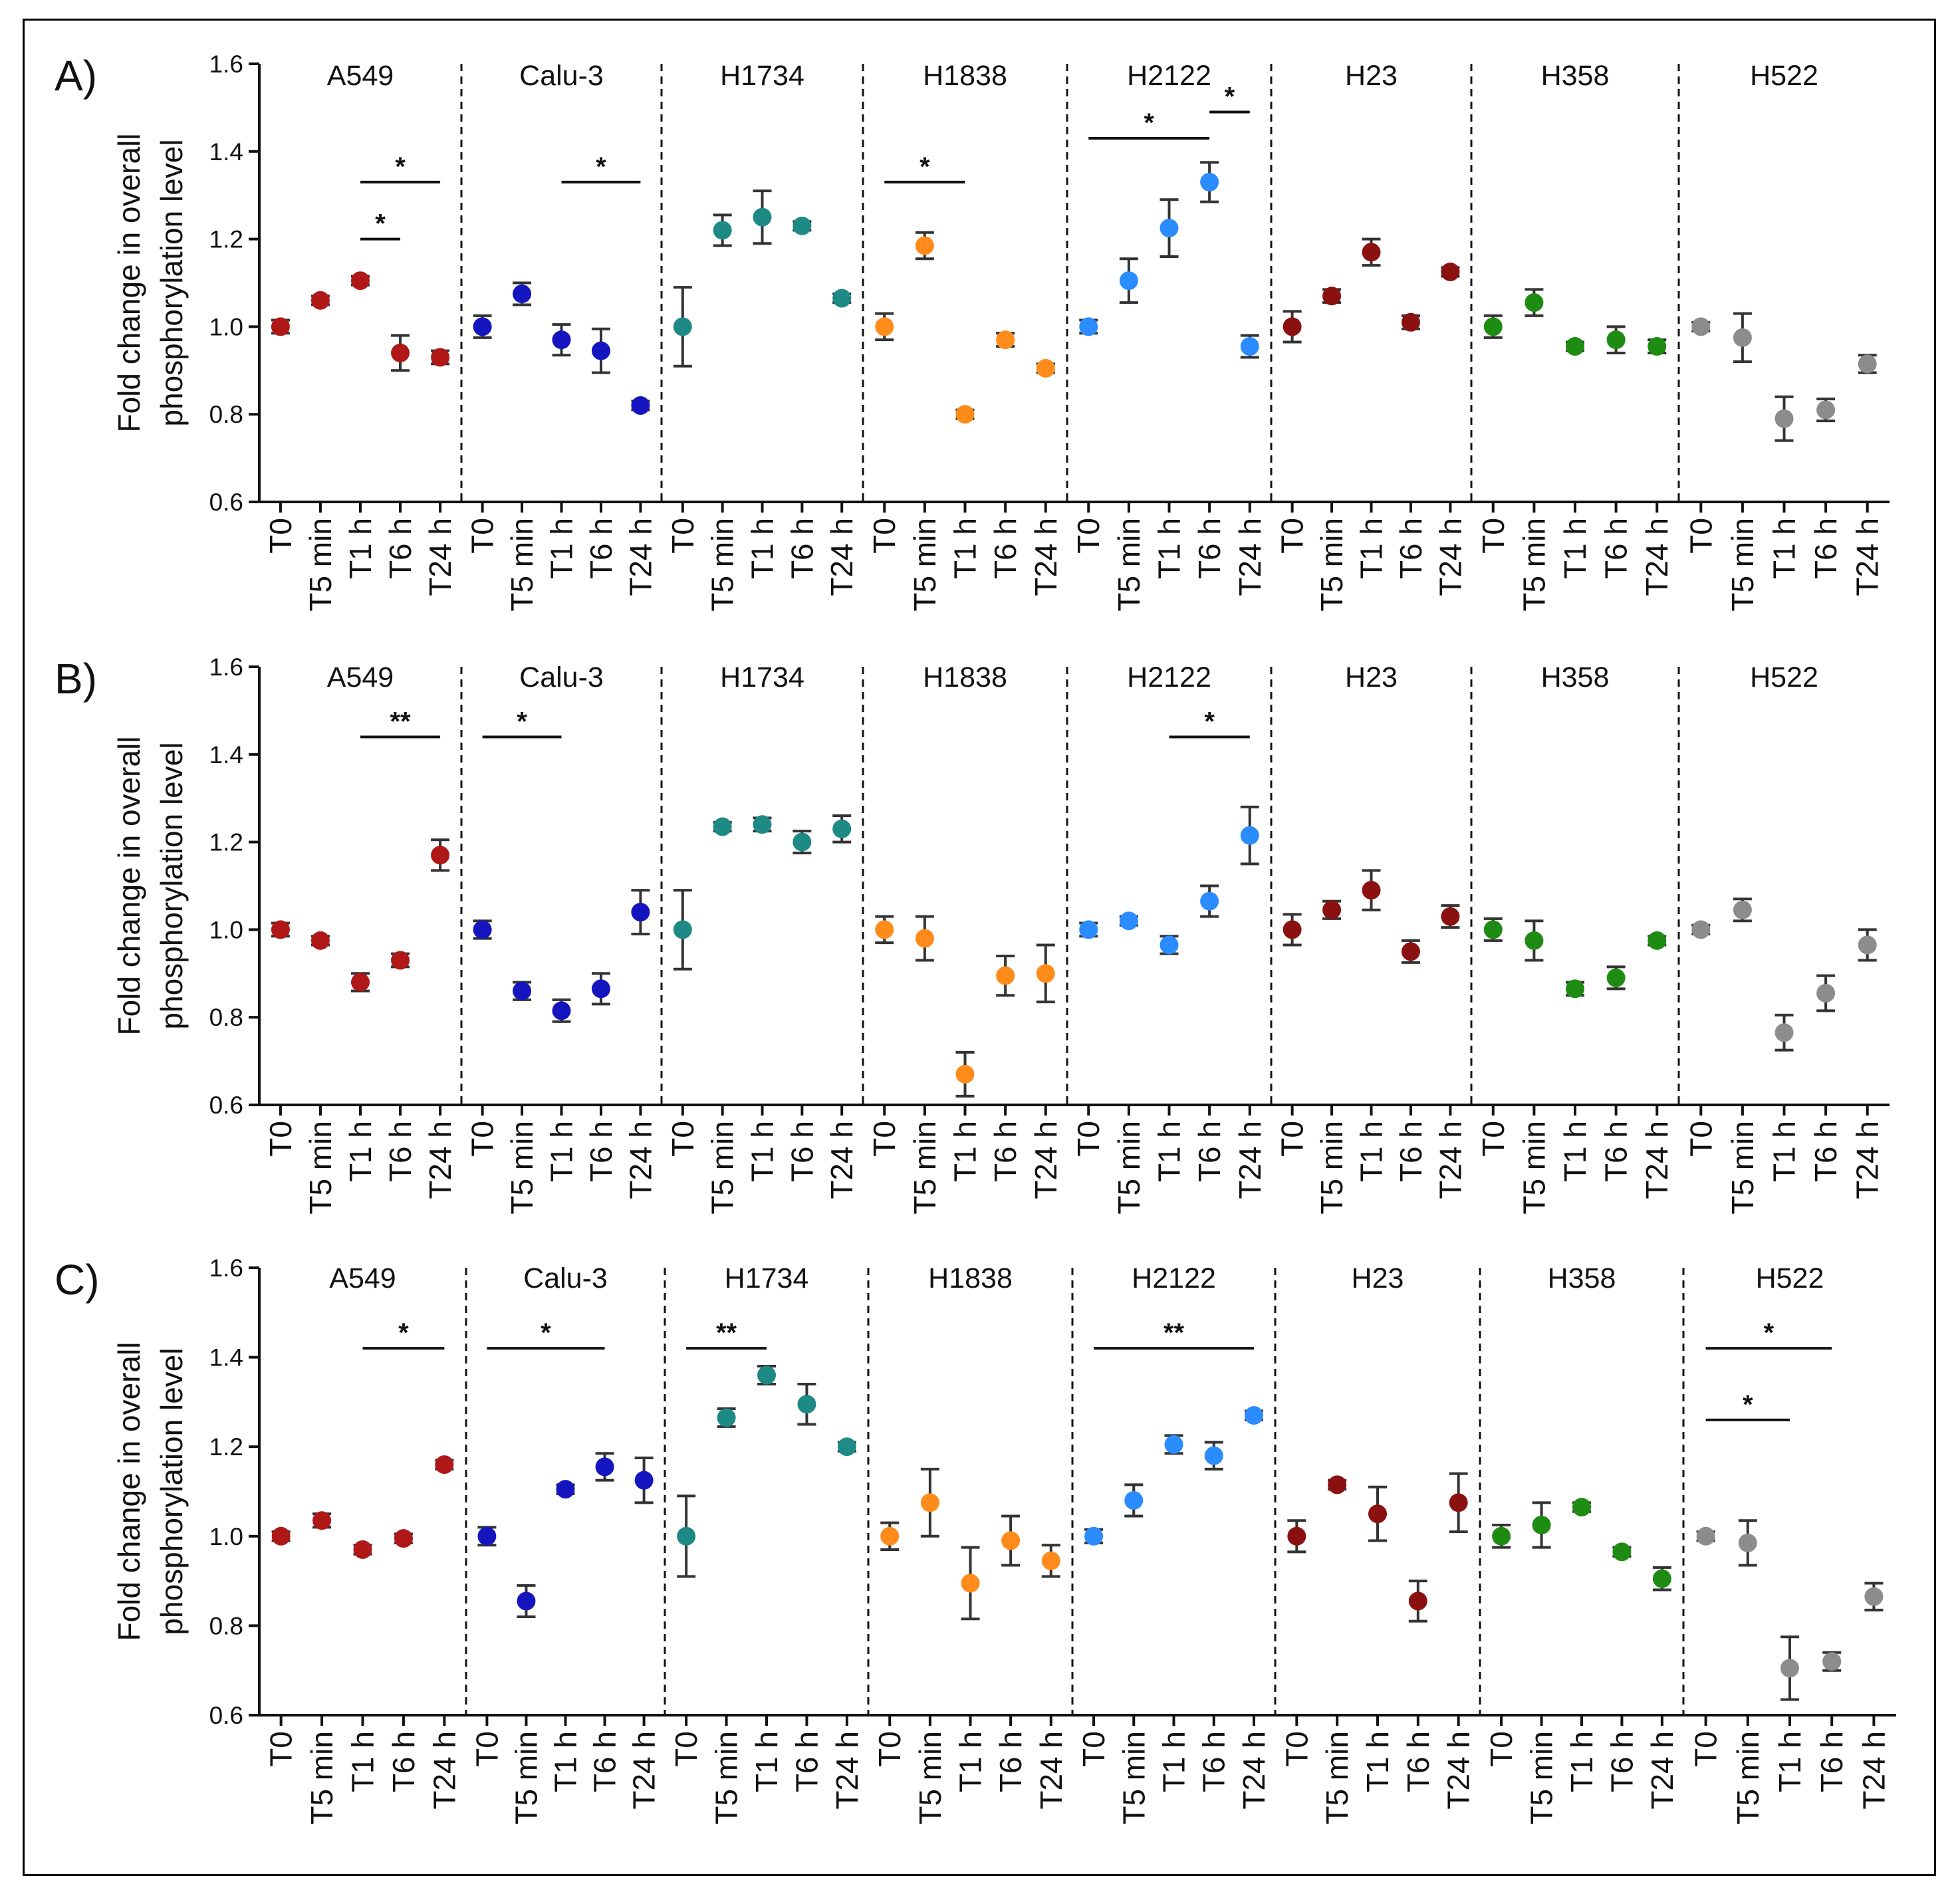 The width and height of the screenshot is (1960, 1896). I want to click on y-tick-label: 1.2, so click(226, 1447).